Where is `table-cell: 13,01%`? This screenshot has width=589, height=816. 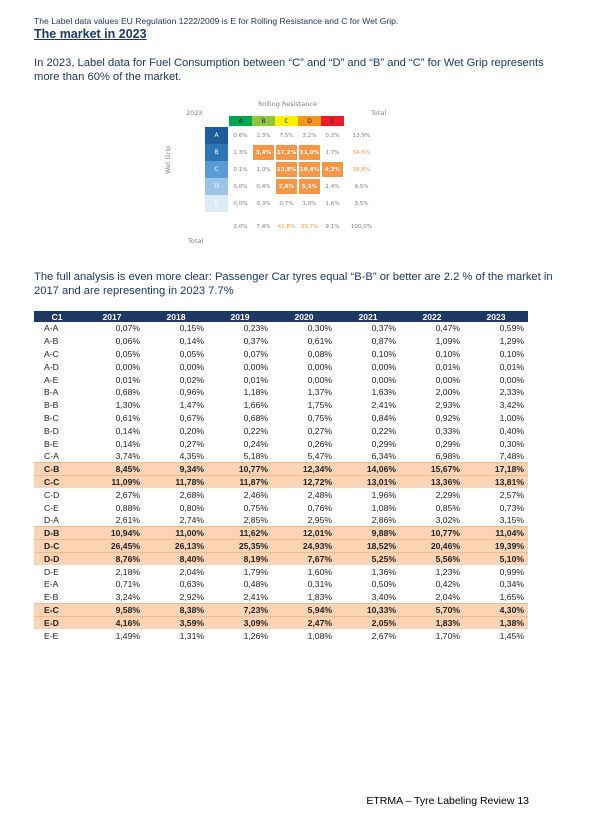 table-cell: 13,01% is located at coordinates (368, 482).